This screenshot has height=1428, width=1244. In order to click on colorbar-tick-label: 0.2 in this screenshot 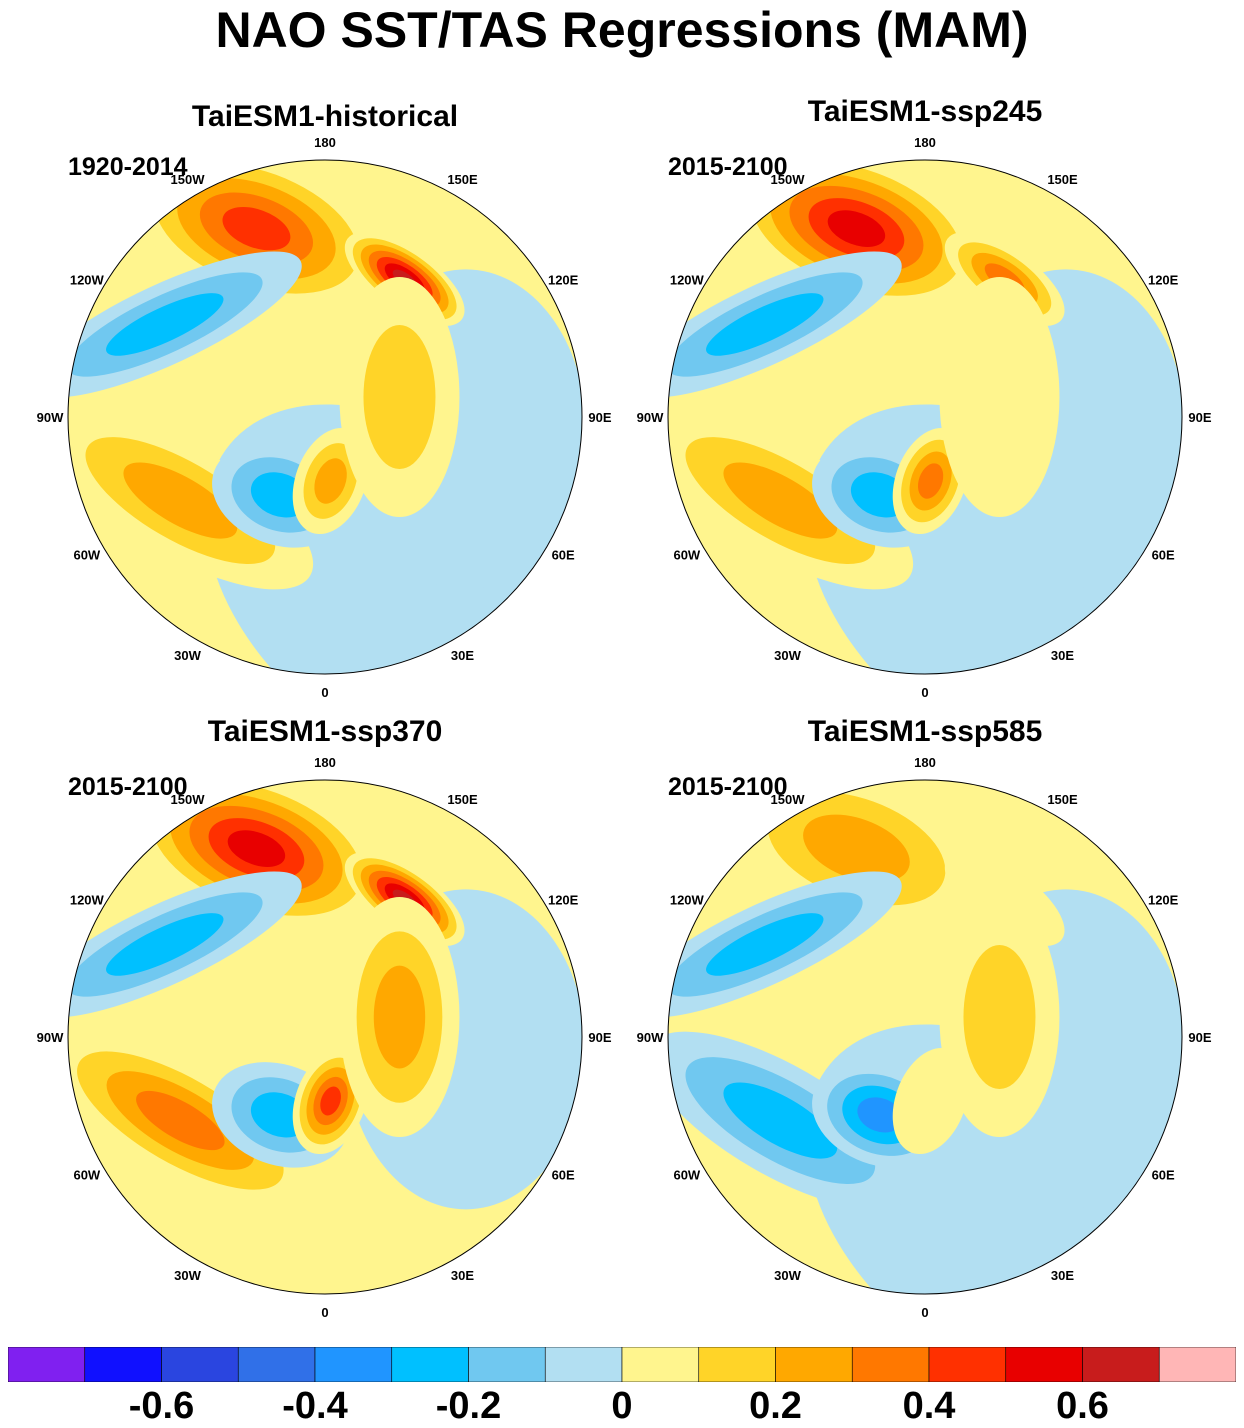, I will do `click(775, 1406)`.